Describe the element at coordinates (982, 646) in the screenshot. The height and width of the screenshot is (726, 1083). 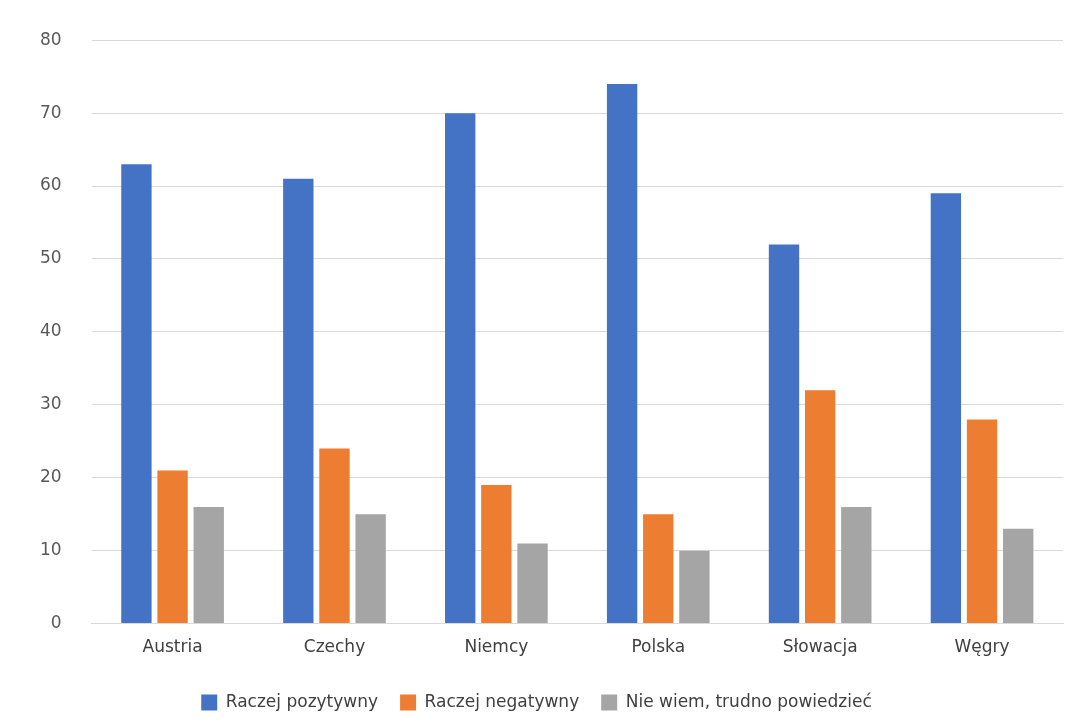
I see `x-tick-label: Węgry` at that location.